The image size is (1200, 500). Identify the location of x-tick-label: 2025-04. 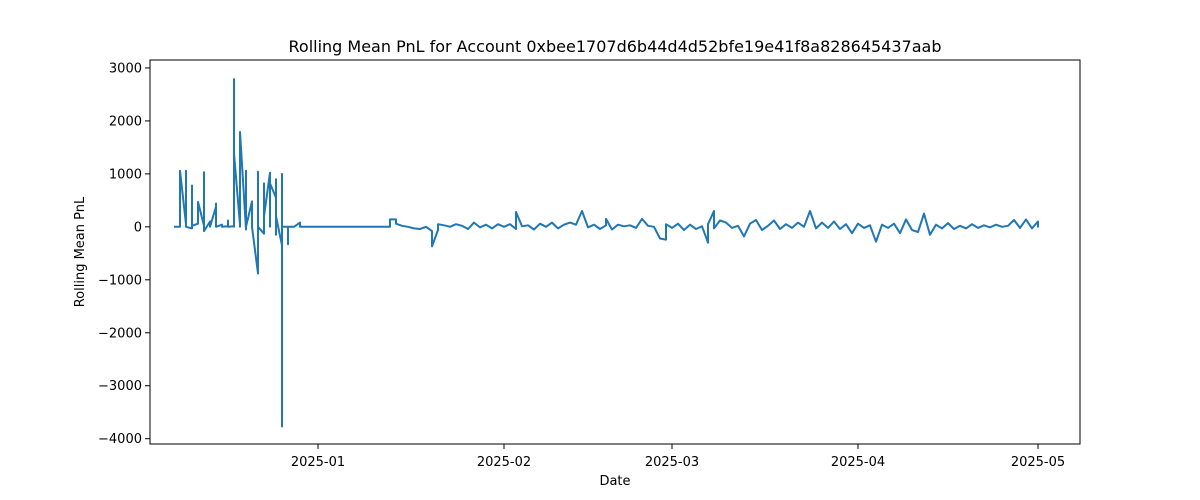
(858, 462).